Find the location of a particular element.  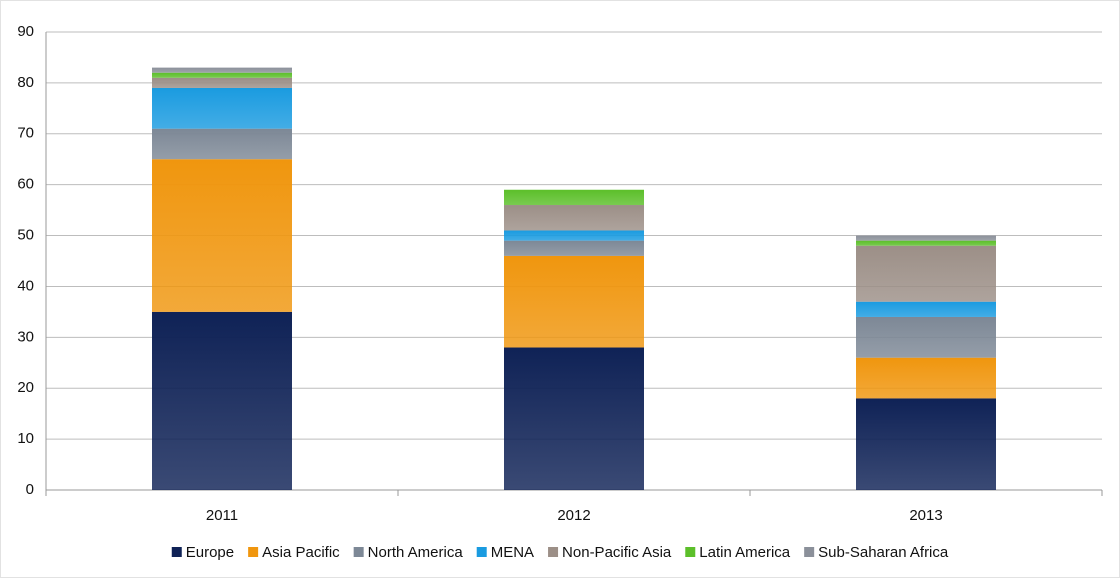

x-tick-label: 2012 is located at coordinates (573, 515).